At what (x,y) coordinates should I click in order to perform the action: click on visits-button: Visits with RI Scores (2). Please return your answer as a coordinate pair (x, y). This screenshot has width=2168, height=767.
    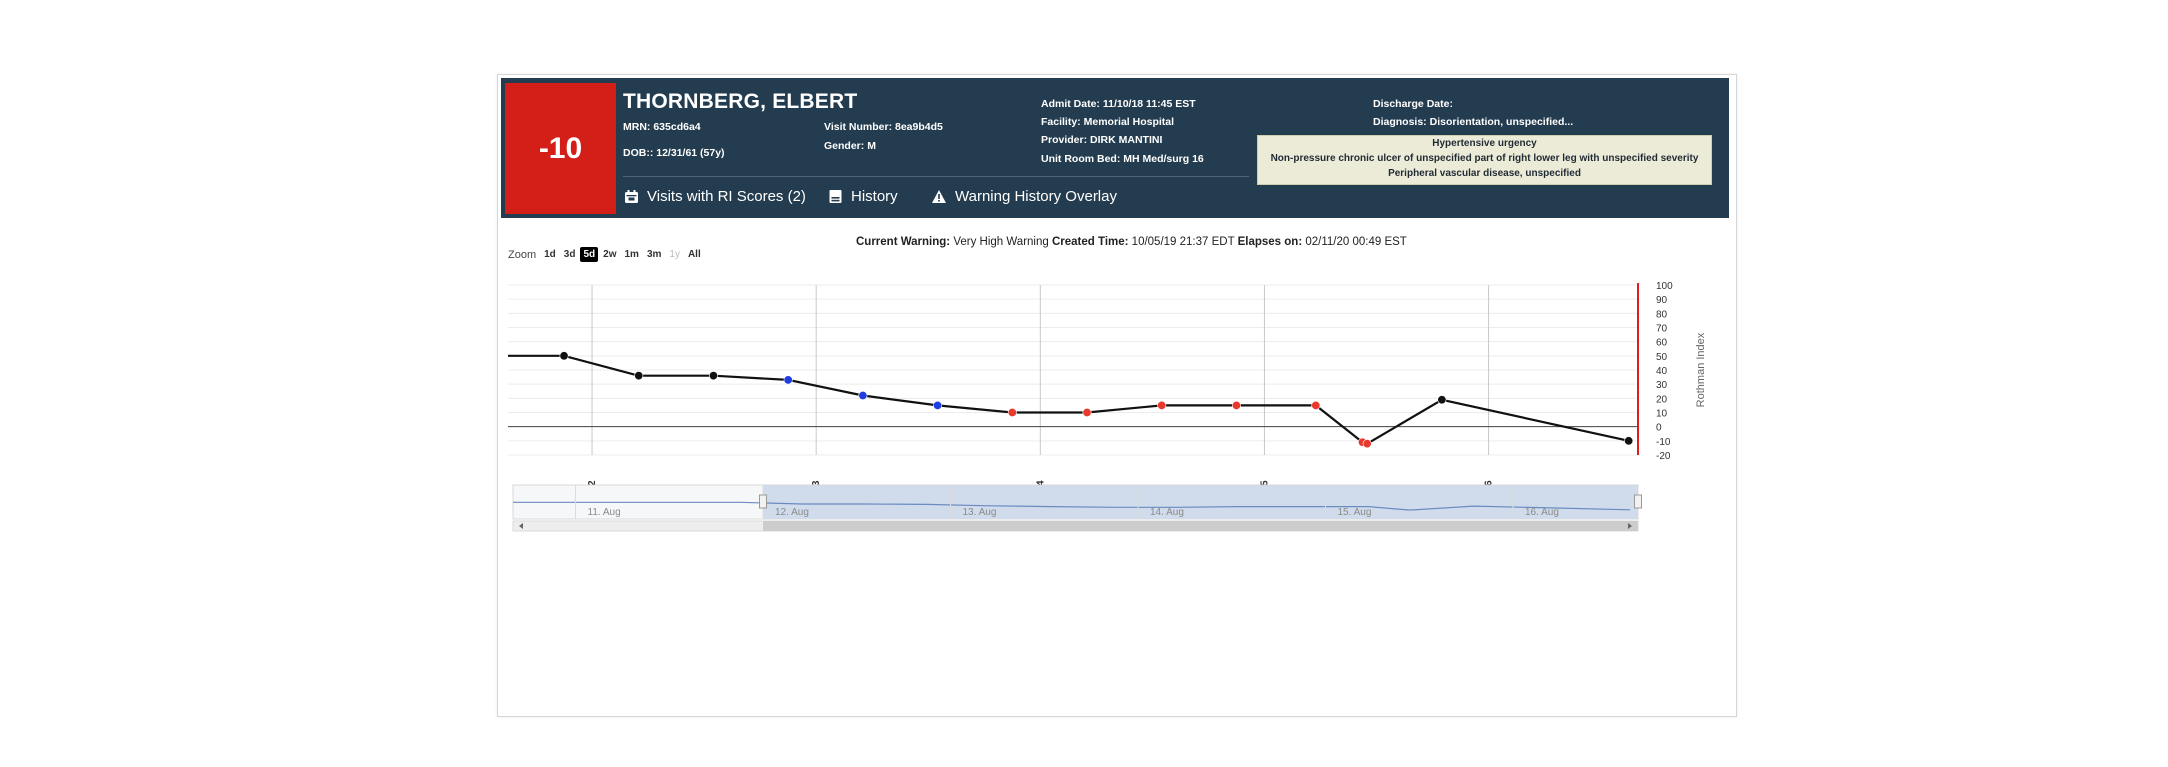
    Looking at the image, I should click on (715, 196).